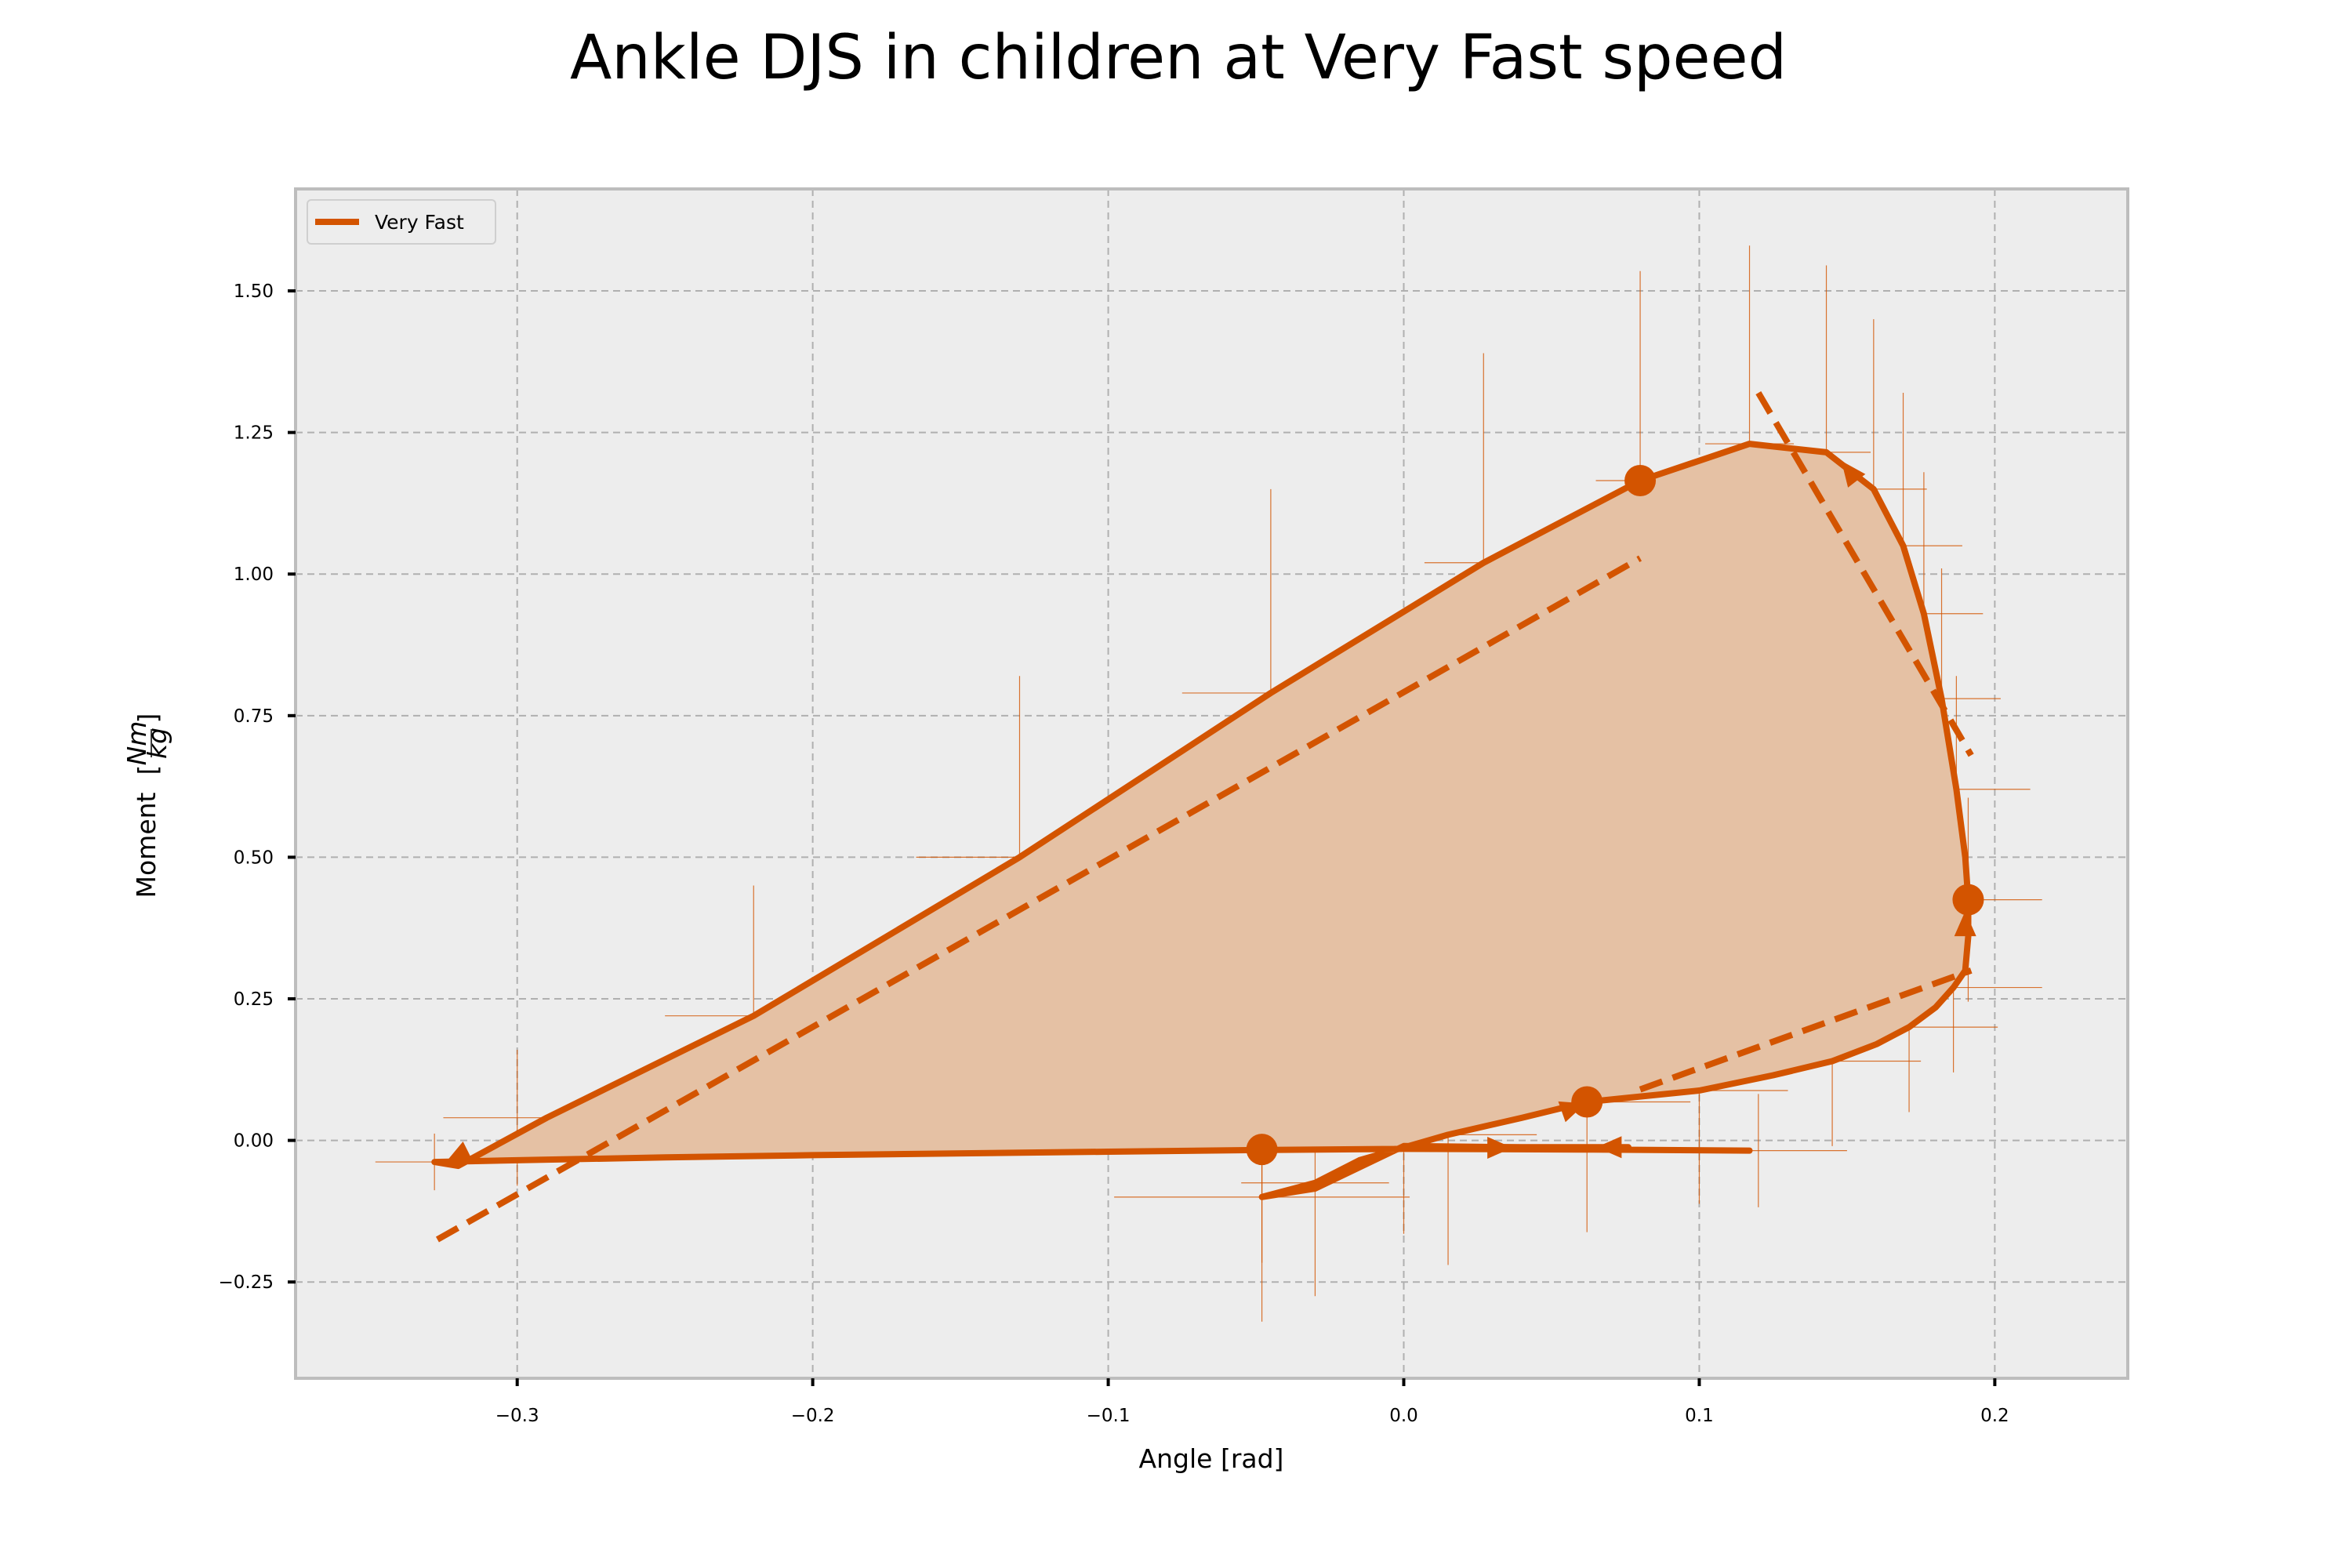 This screenshot has height=1568, width=2352. I want to click on chart-title: Ankle DJS in children at Very Fast speed, so click(1178, 58).